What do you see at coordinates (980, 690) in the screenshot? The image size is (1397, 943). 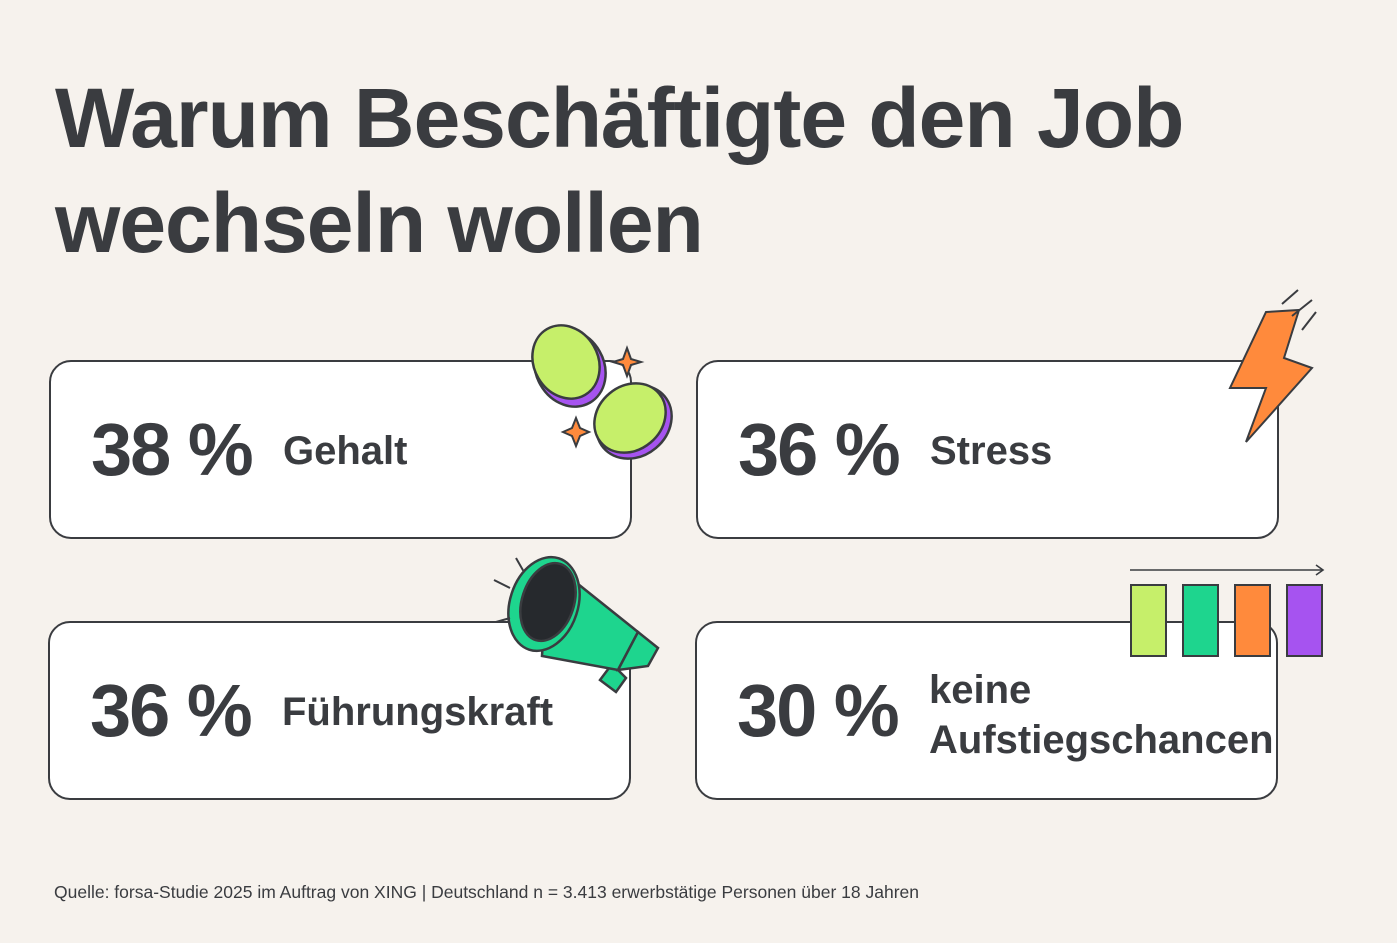 I see `stat-label-line-1: keine` at bounding box center [980, 690].